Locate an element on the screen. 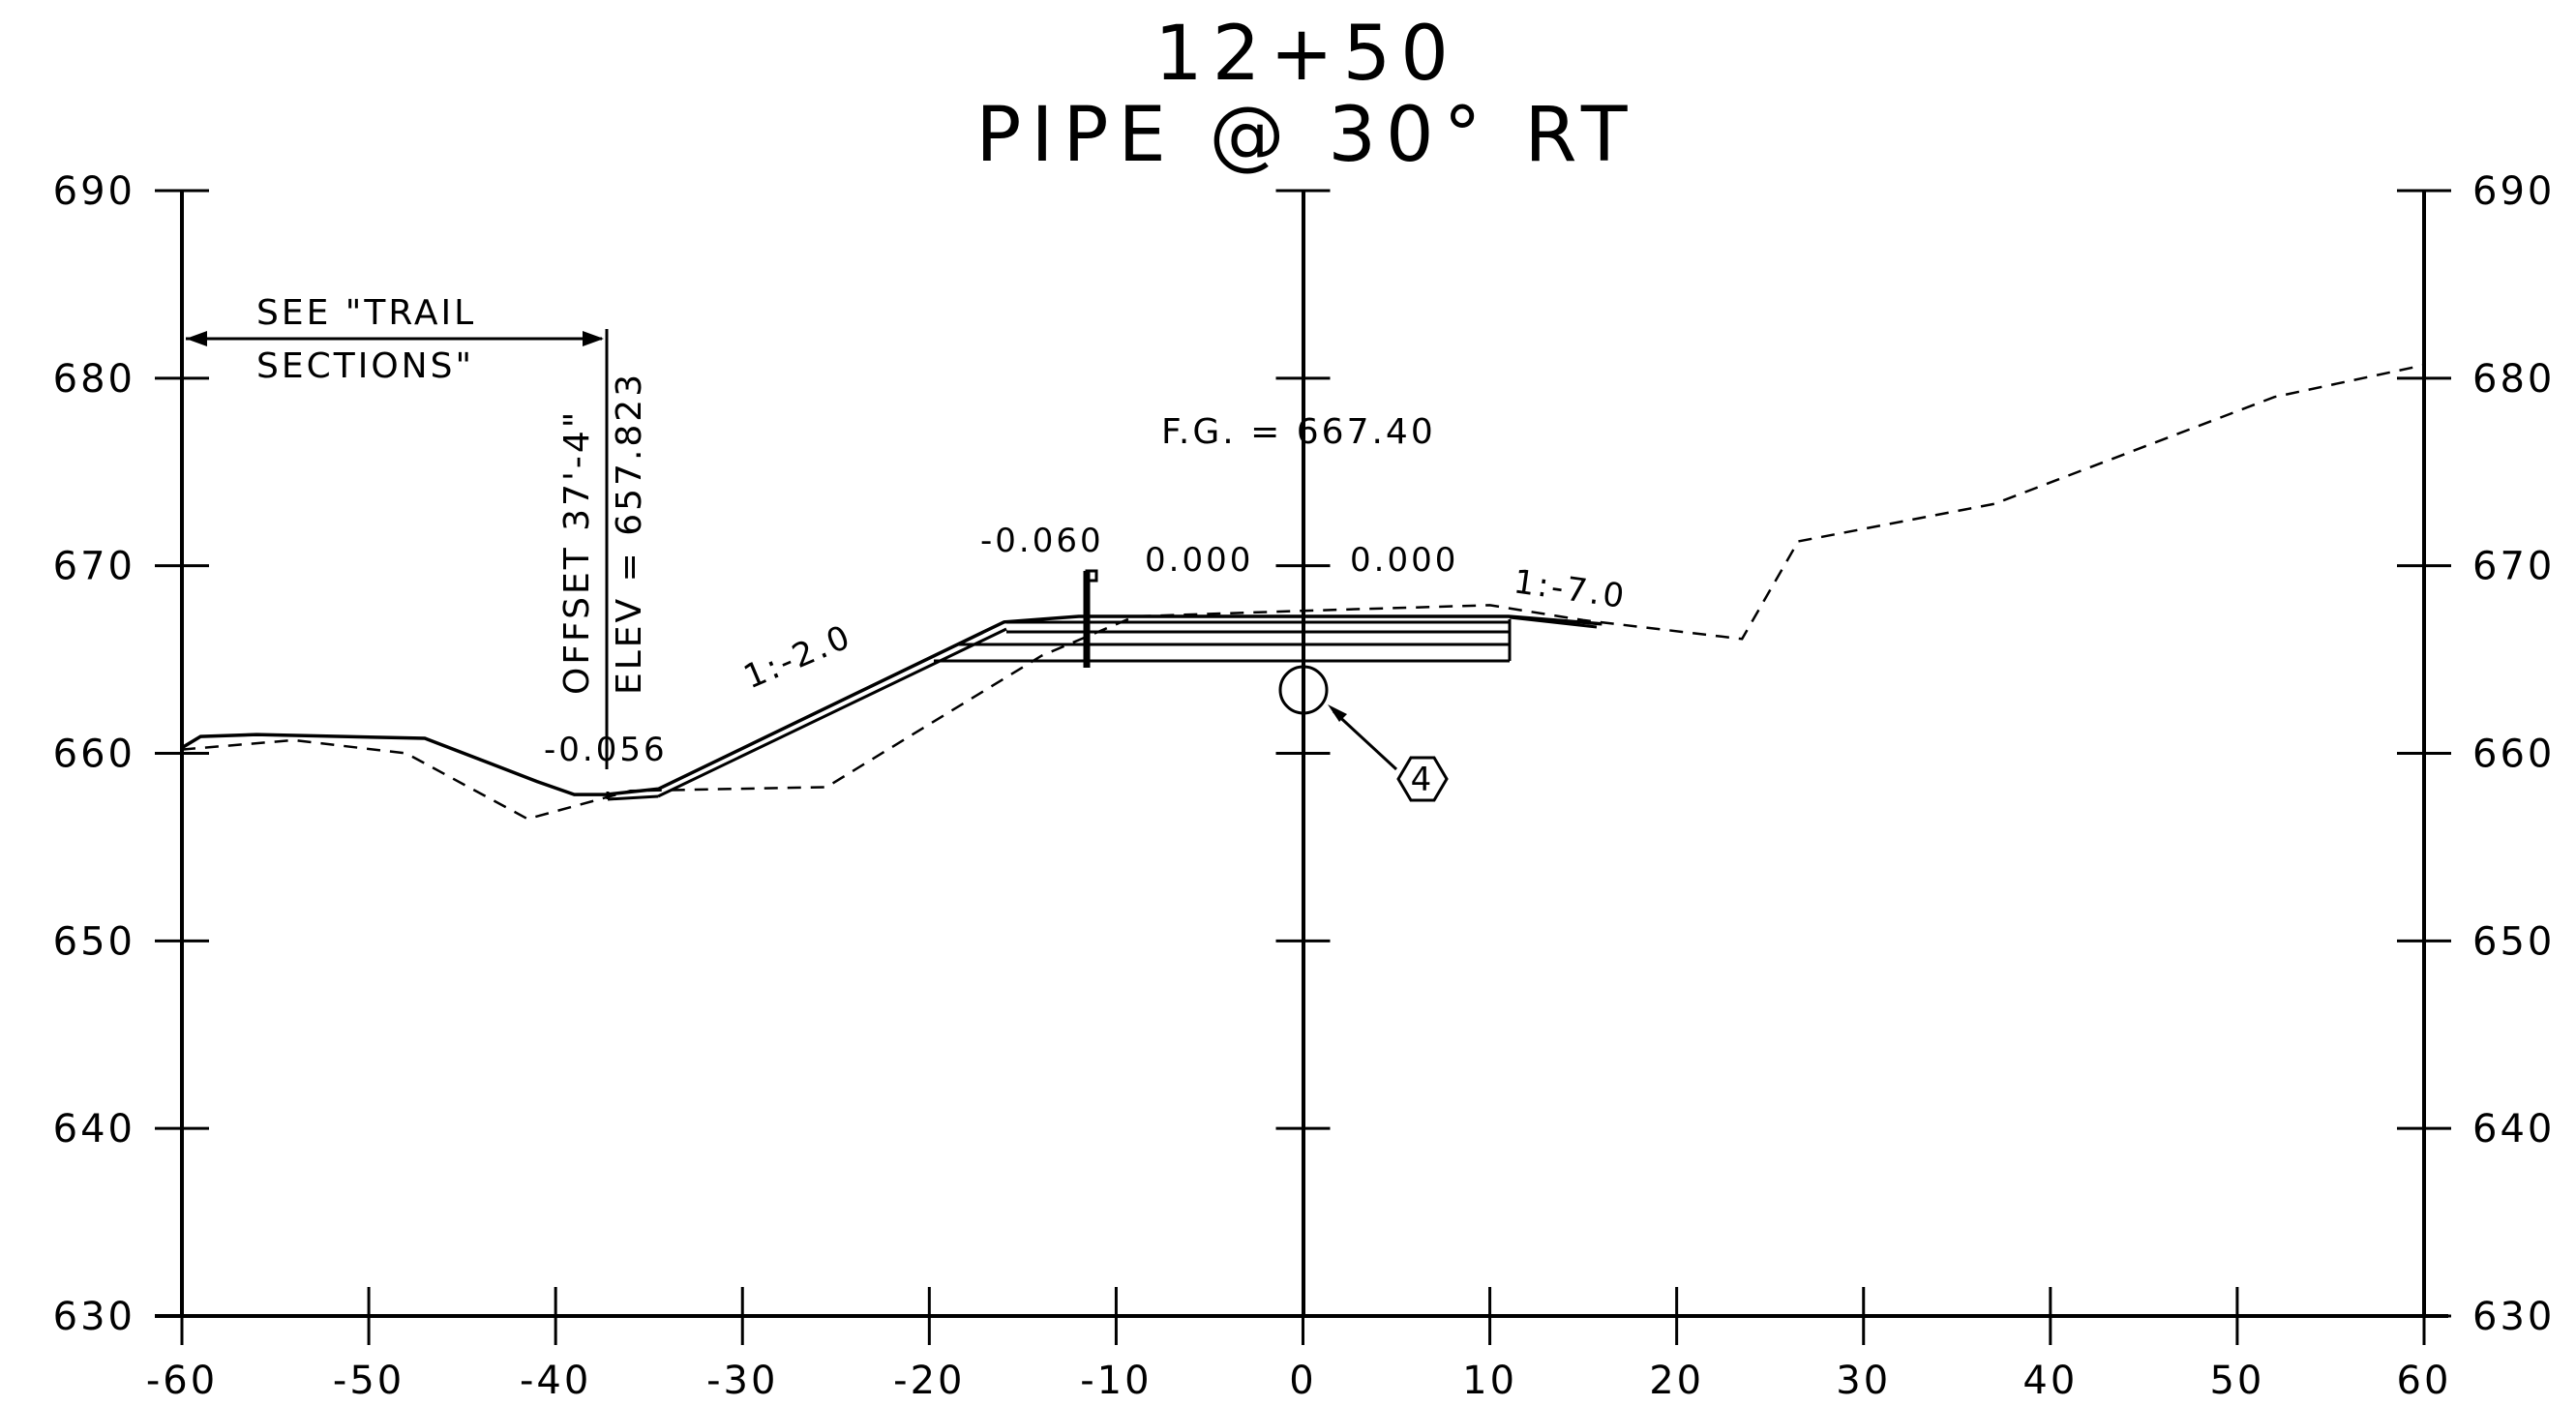  x-tick-label: 20 is located at coordinates (1676, 1381).